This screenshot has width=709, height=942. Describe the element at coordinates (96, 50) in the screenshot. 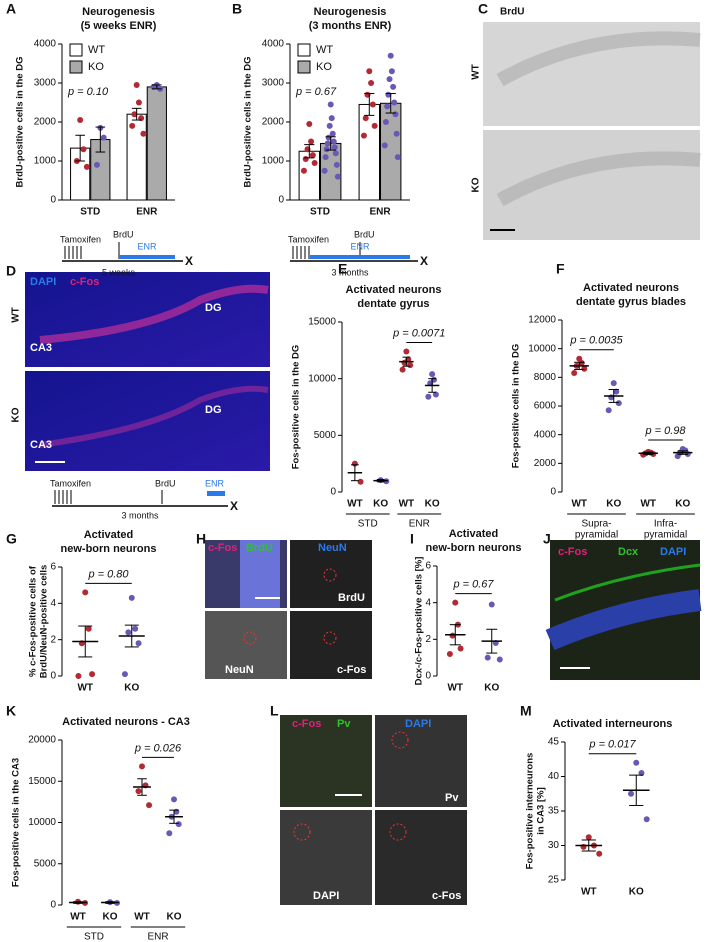

I see `legend-label: WT` at that location.